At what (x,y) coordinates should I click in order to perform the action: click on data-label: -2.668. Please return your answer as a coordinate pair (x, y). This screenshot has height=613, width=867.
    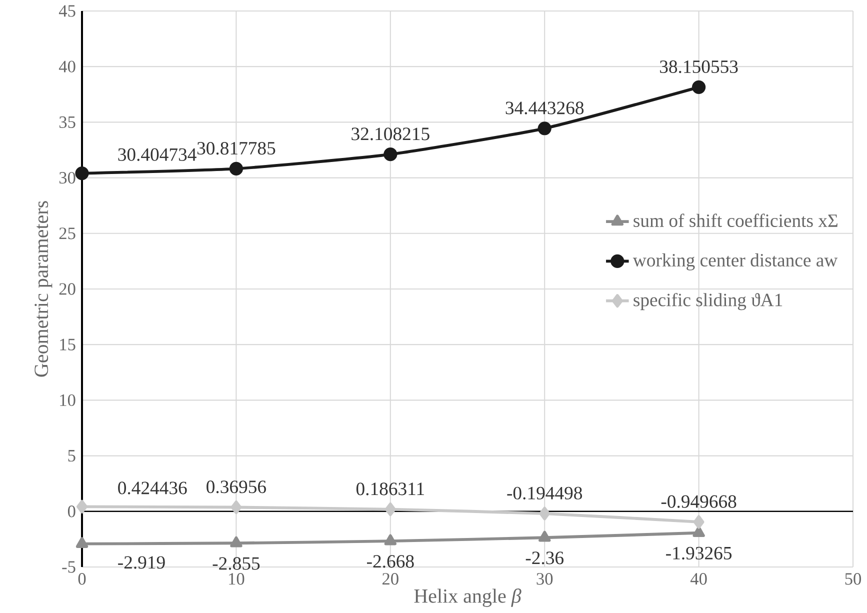
    Looking at the image, I should click on (390, 561).